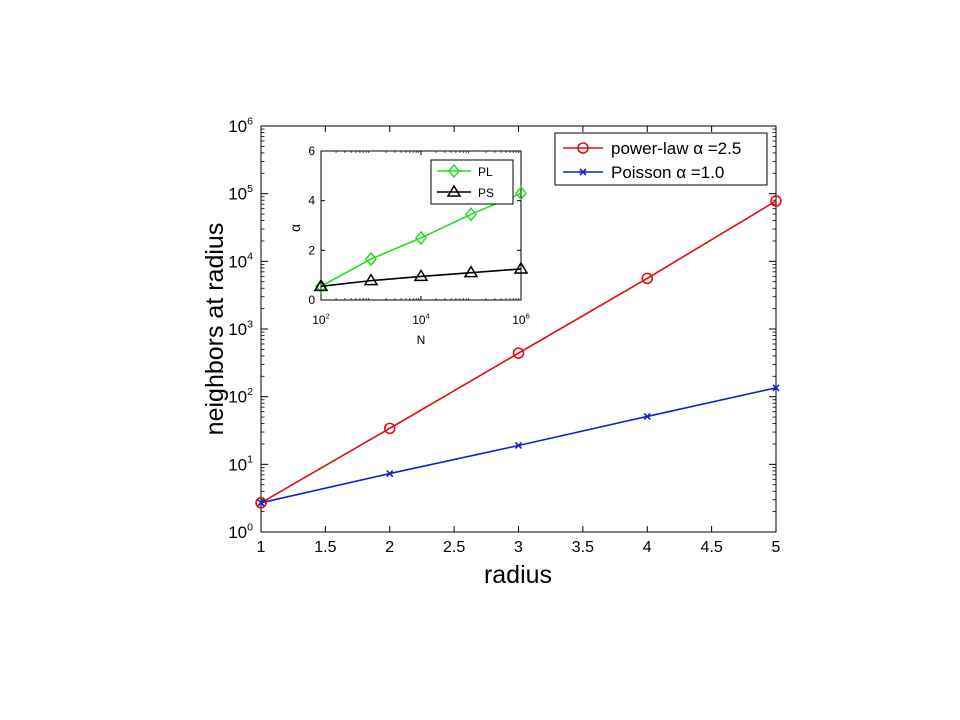  I want to click on inset-x-axis: 10² 10⁴ 10⁶, so click(421, 239).